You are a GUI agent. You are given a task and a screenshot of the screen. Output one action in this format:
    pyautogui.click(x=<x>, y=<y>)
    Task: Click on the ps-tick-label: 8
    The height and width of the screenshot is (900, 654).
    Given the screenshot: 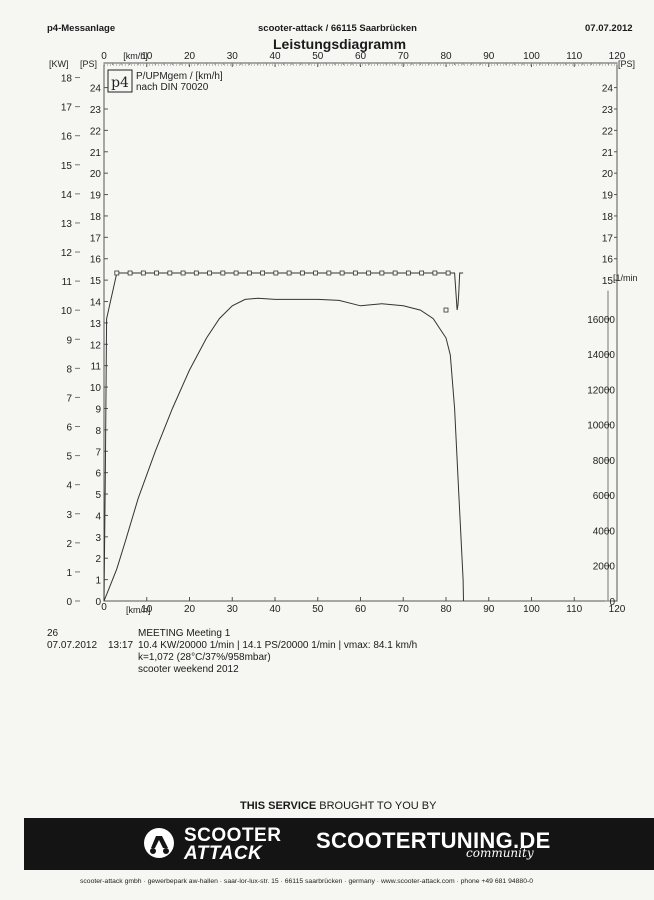 What is the action you would take?
    pyautogui.click(x=98, y=431)
    